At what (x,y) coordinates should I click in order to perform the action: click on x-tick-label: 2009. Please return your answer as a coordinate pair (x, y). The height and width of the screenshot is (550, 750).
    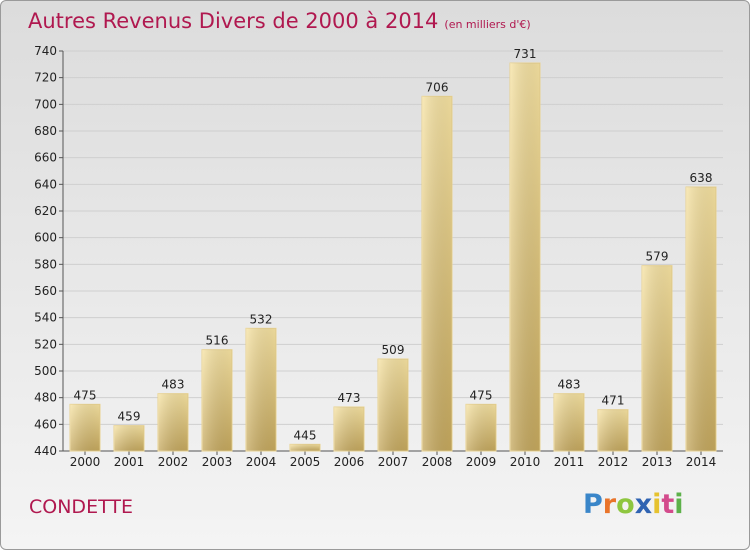
    Looking at the image, I should click on (481, 462).